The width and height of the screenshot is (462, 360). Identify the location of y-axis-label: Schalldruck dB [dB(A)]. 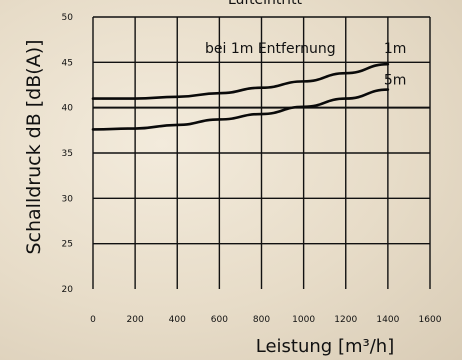
(34, 146).